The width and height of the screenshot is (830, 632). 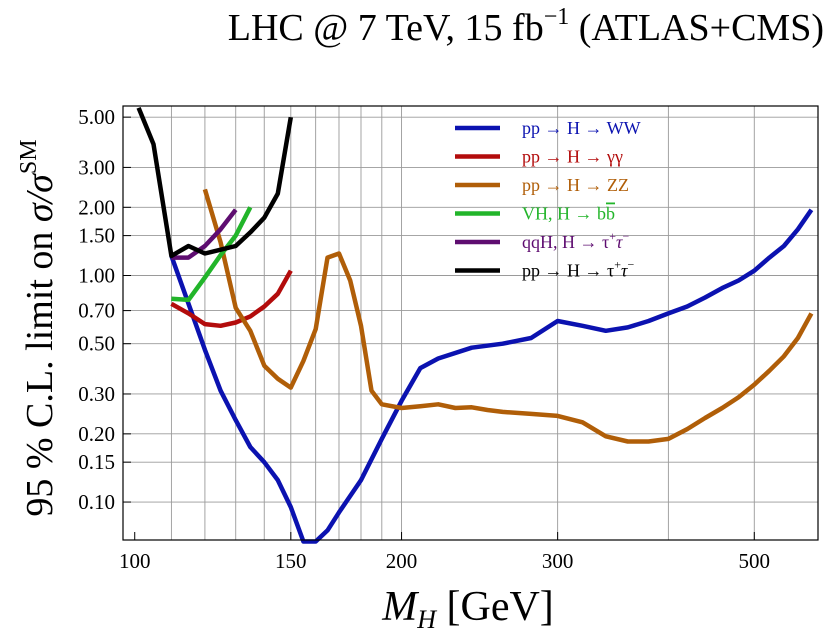 I want to click on y-tick-label: 2.00, so click(x=96, y=207).